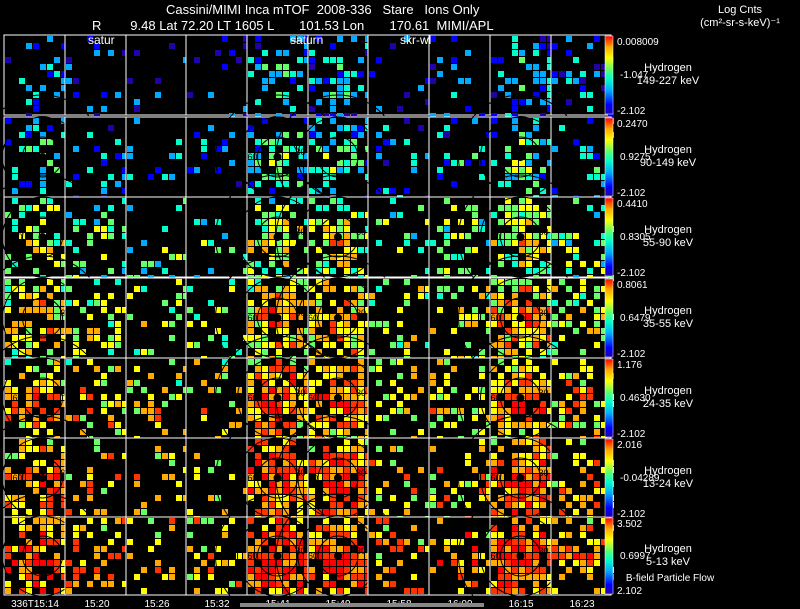  Describe the element at coordinates (582, 76) in the screenshot. I see `panel-r0-c9` at that location.